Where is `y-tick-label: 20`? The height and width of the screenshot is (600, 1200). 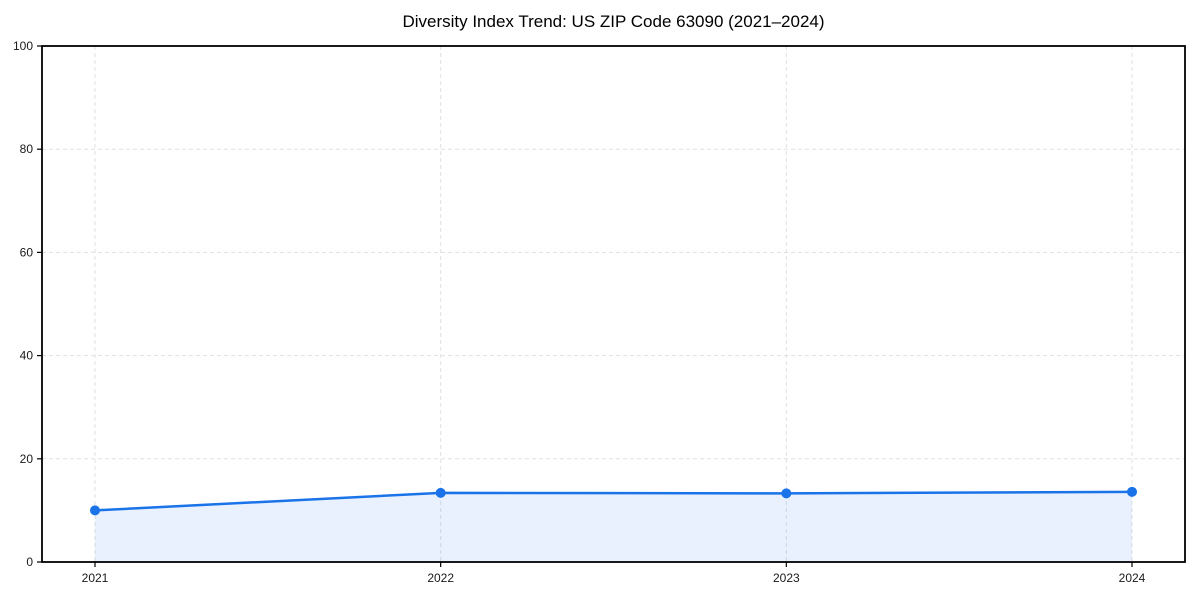
y-tick-label: 20 is located at coordinates (27, 459).